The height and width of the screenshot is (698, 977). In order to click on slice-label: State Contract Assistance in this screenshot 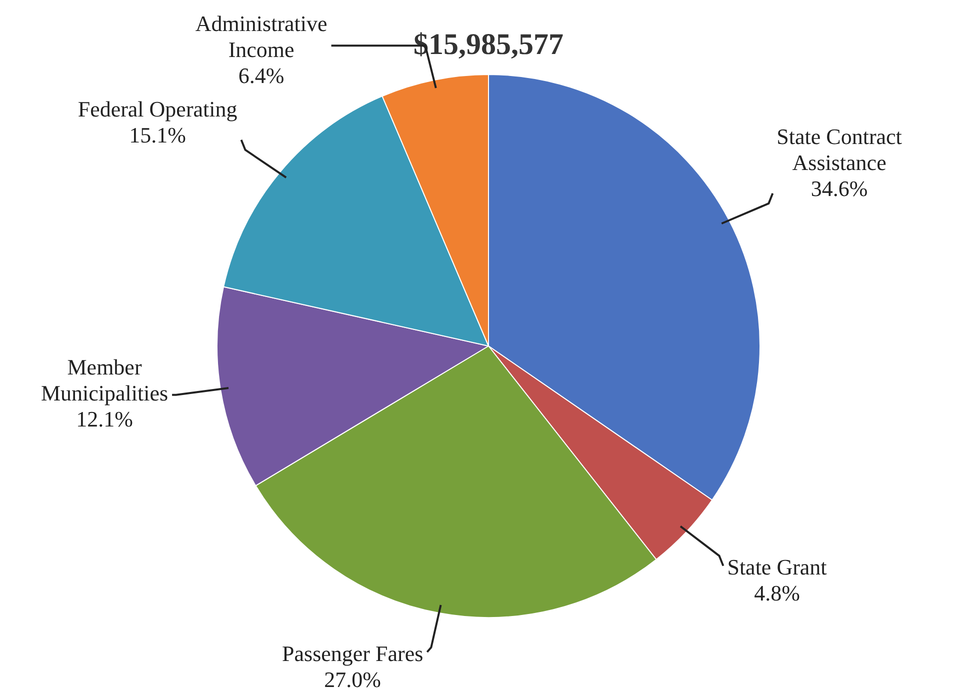, I will do `click(839, 150)`.